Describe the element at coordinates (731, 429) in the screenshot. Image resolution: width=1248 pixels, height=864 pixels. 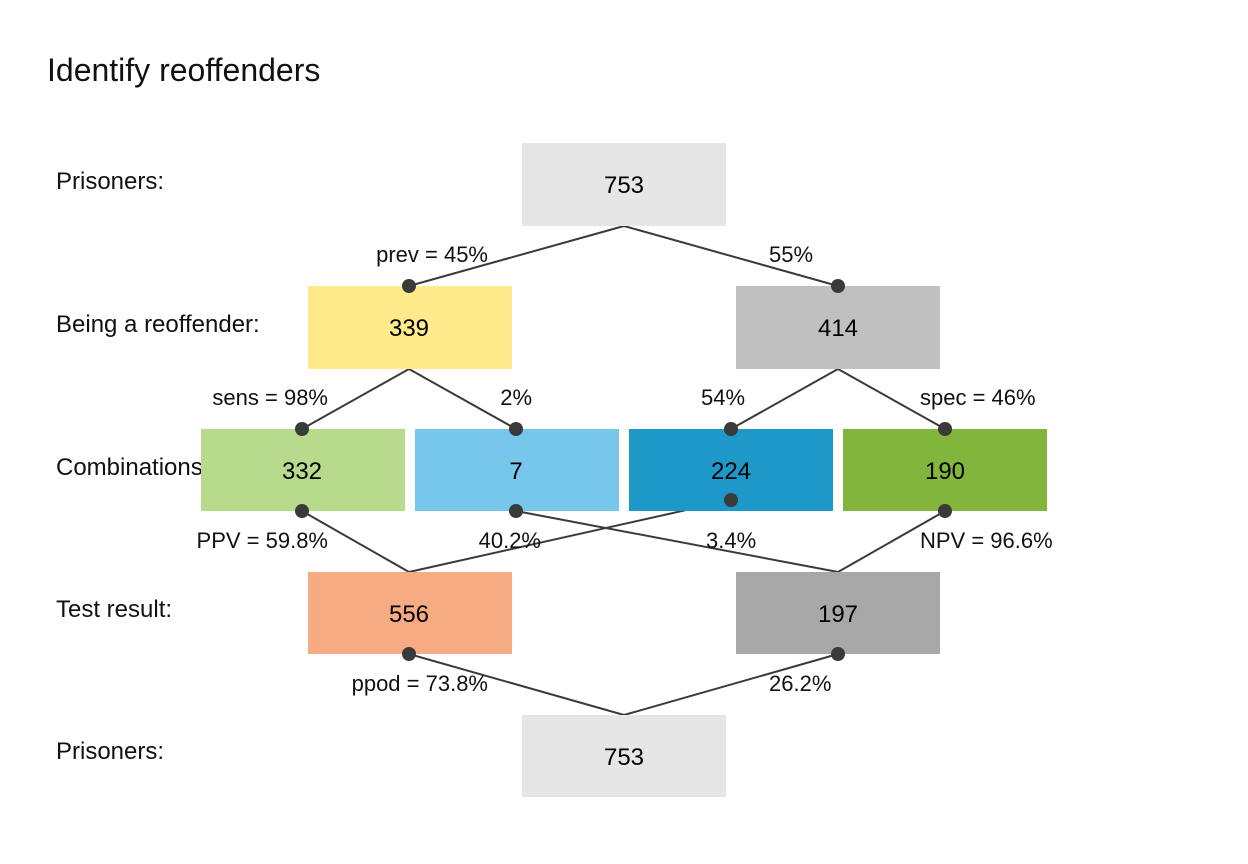
I see `dot-fa-top` at that location.